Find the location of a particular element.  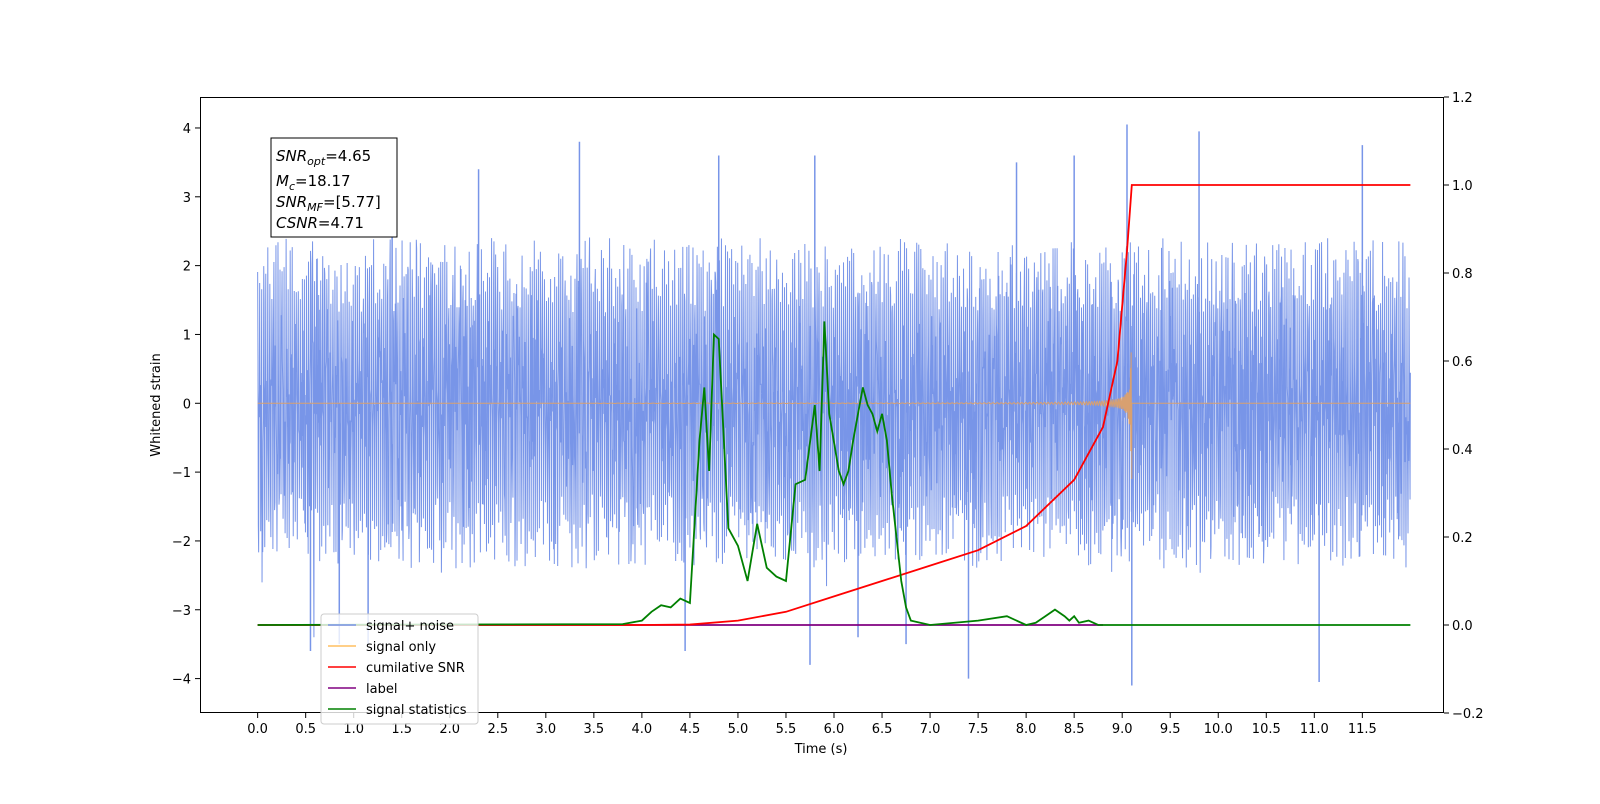

series-signal-only is located at coordinates (834, 415).